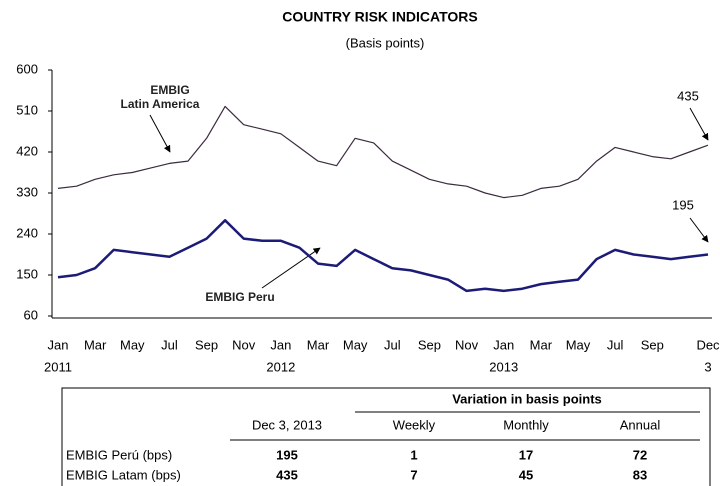  Describe the element at coordinates (526, 424) in the screenshot. I see `table-column-header: Monthly` at that location.